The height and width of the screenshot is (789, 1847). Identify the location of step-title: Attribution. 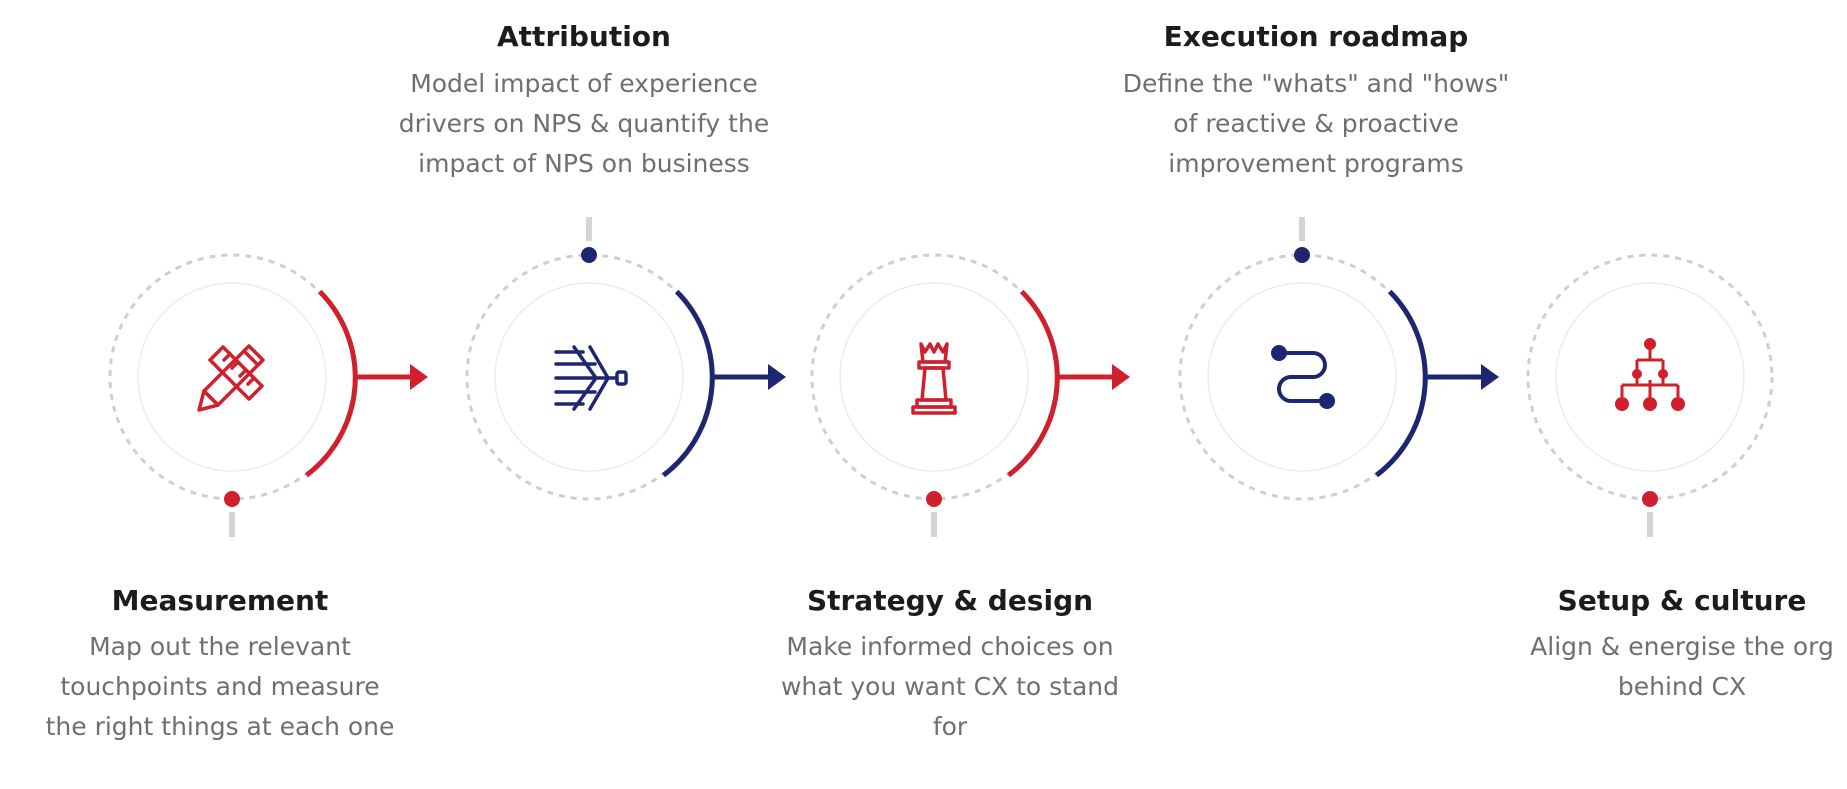
(584, 36).